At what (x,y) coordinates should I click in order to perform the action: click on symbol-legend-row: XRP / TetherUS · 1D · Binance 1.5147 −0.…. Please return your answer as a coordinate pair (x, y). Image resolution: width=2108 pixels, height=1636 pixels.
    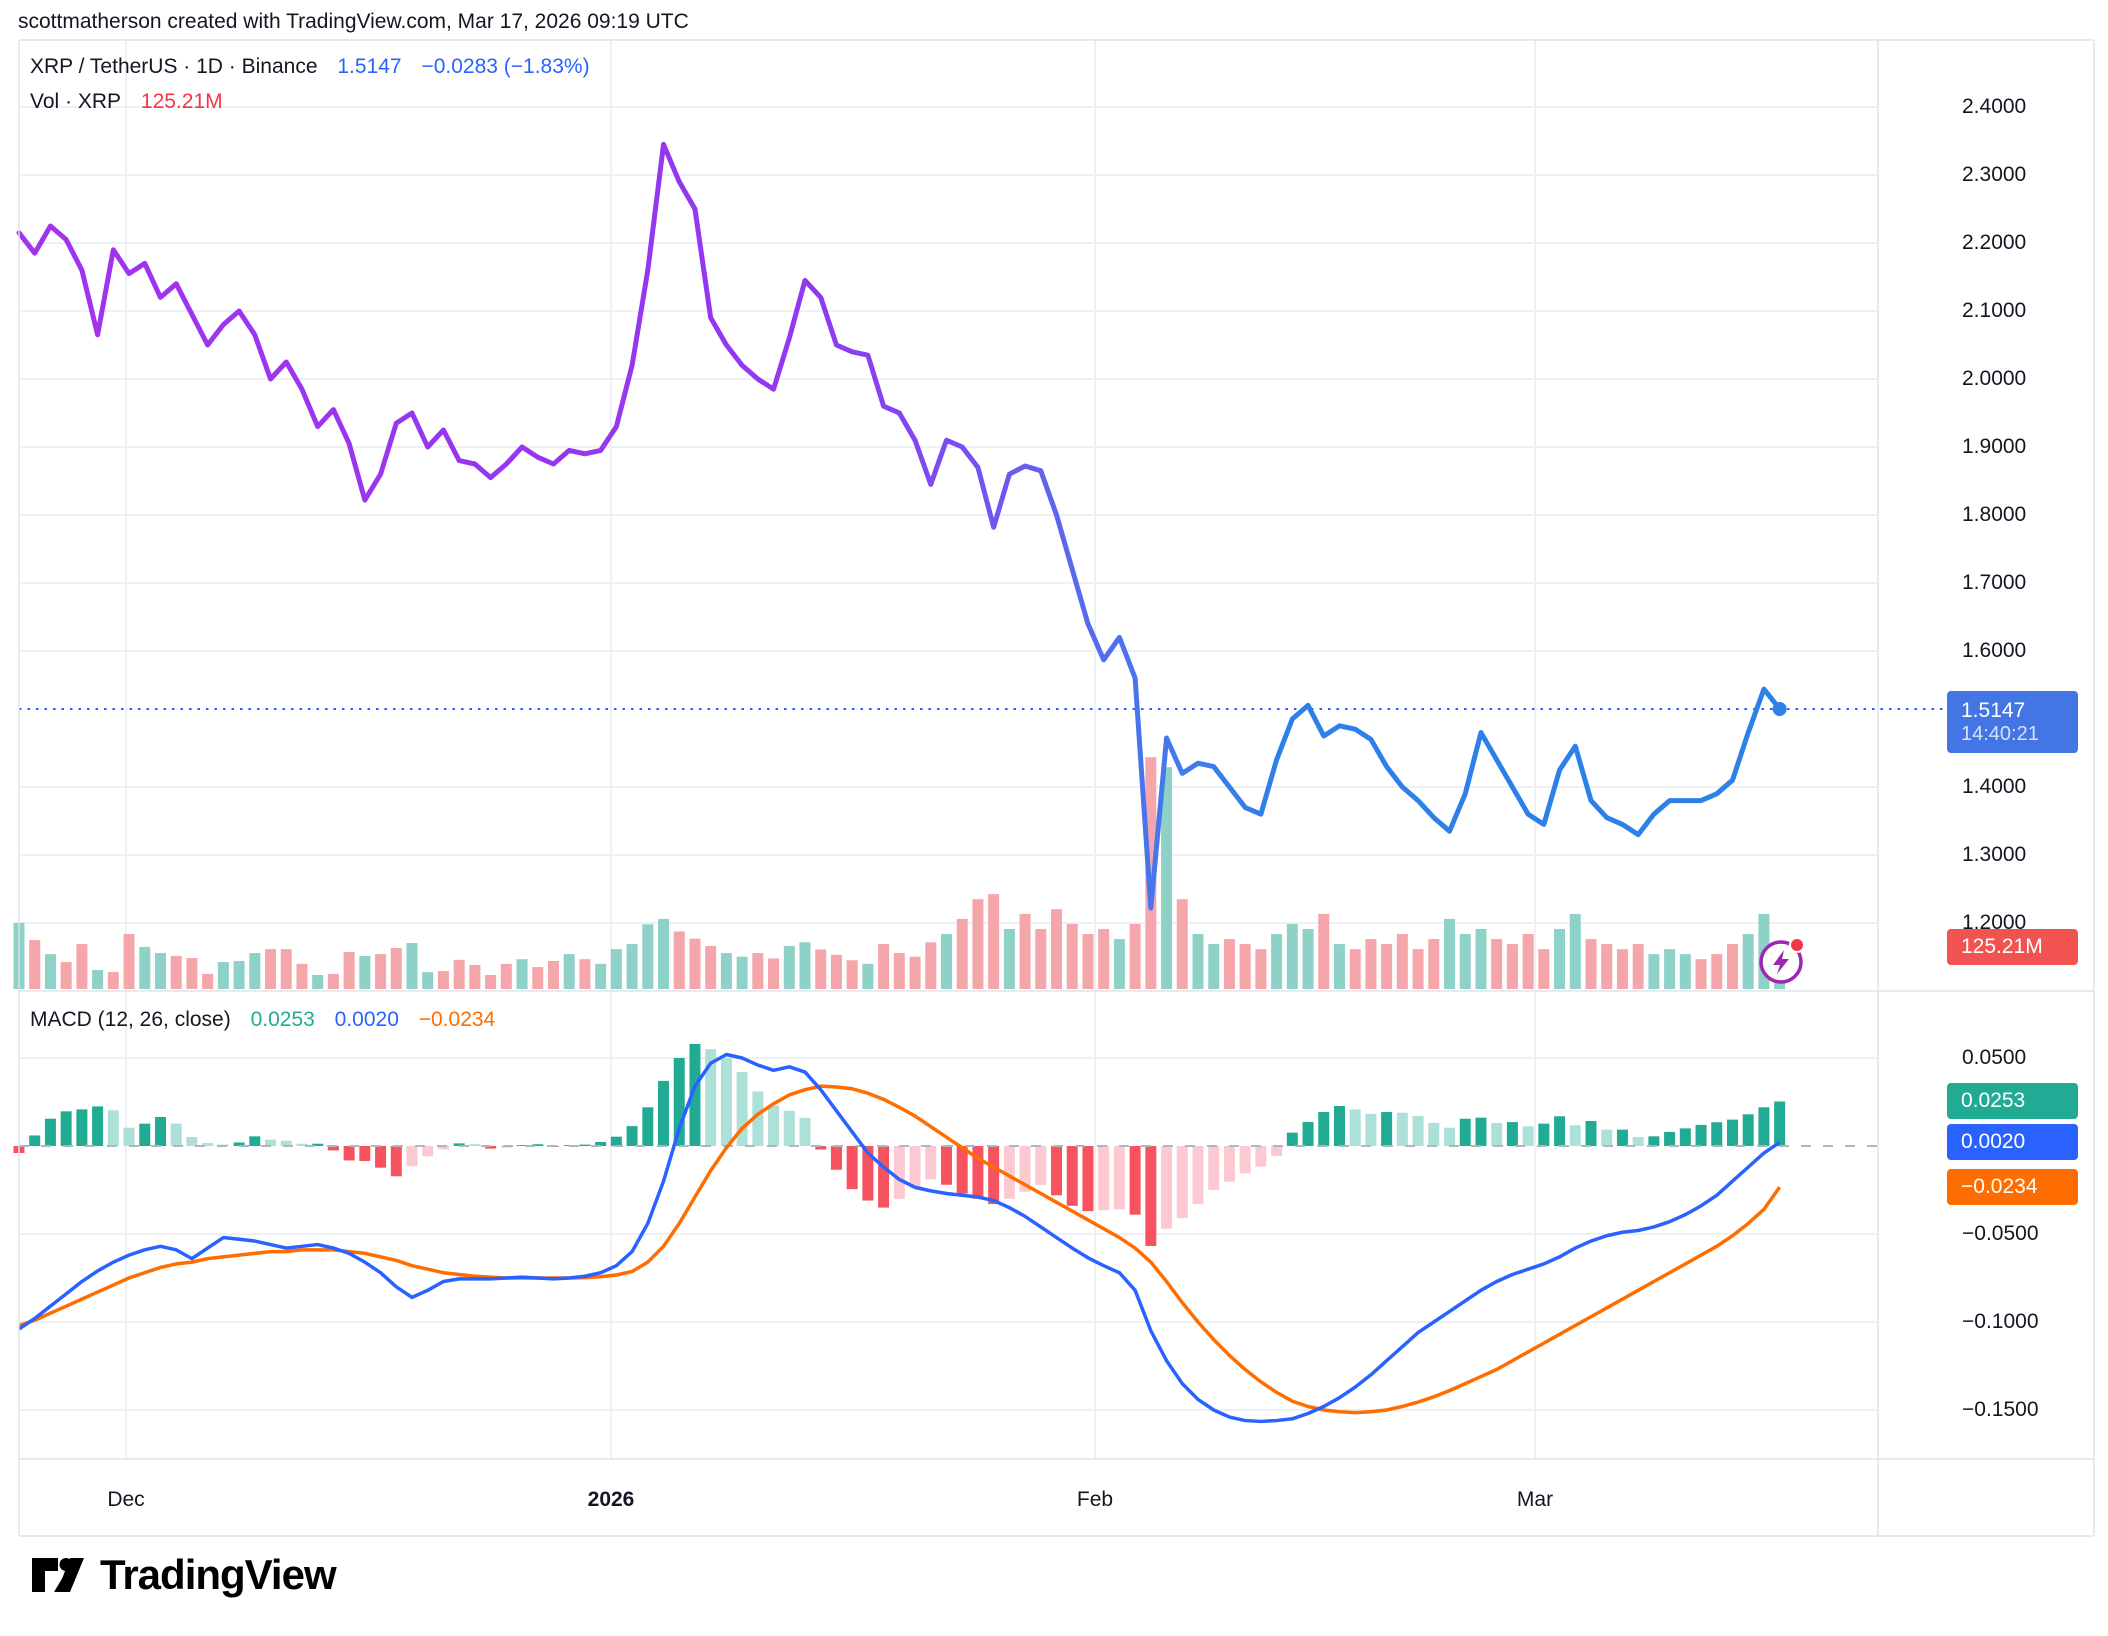
    Looking at the image, I should click on (310, 66).